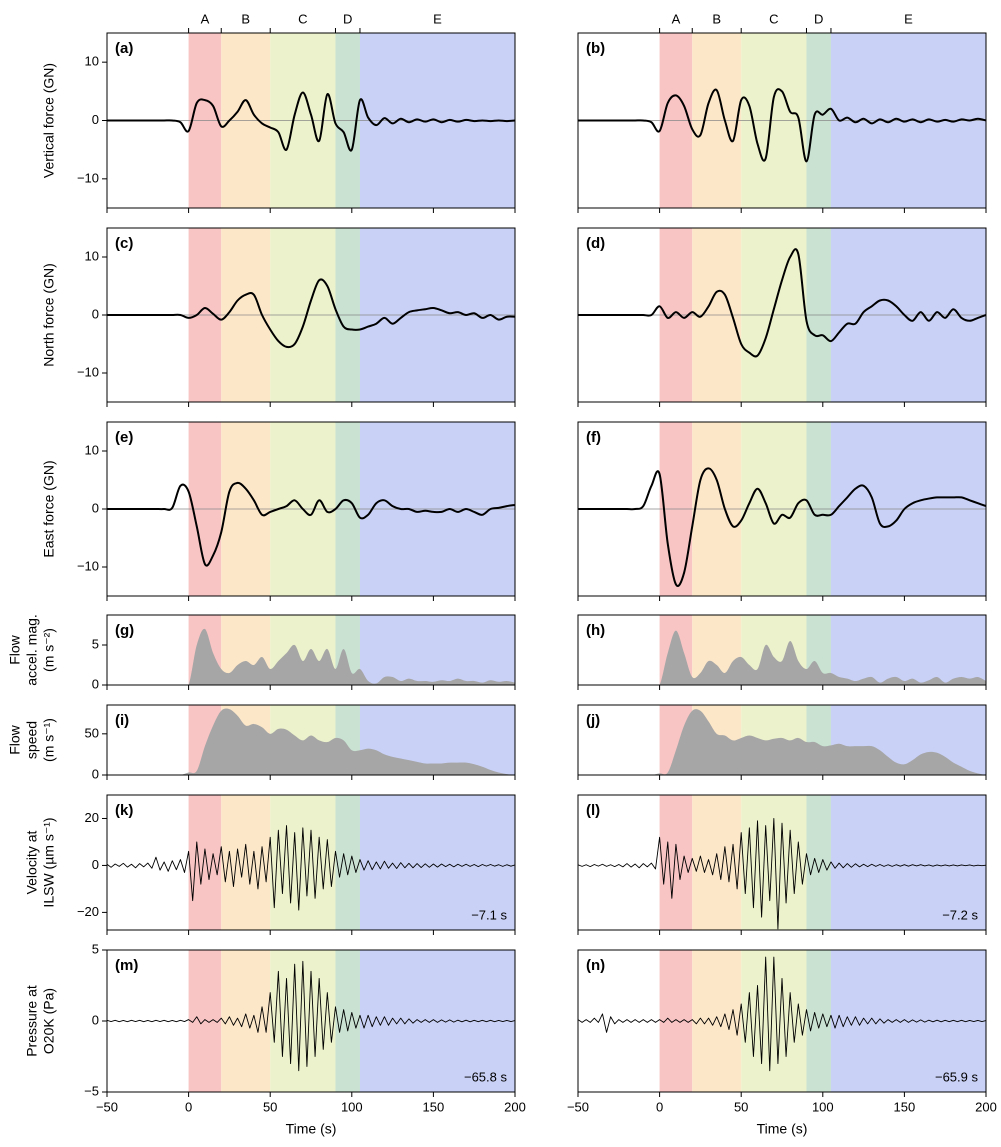 Image resolution: width=1001 pixels, height=1147 pixels. I want to click on y-axis-label: Velocity at, so click(32, 862).